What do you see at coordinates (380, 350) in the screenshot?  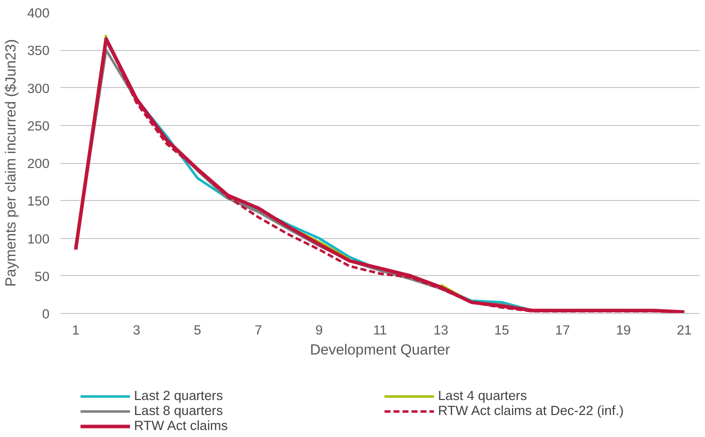 I see `x-axis-title: Development Quarter` at bounding box center [380, 350].